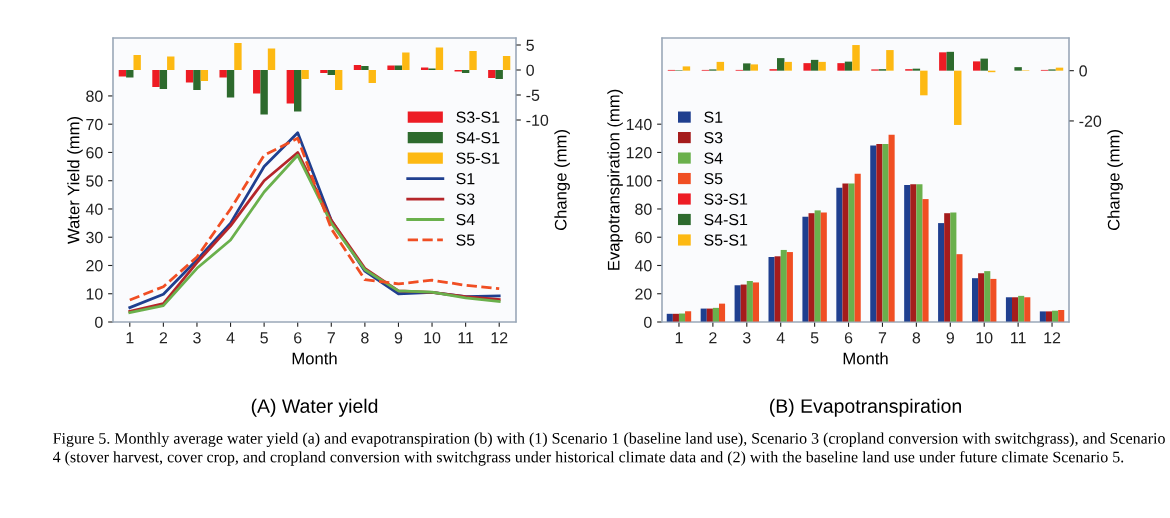  Describe the element at coordinates (533, 95) in the screenshot. I see `y2-tick-label: -5` at that location.